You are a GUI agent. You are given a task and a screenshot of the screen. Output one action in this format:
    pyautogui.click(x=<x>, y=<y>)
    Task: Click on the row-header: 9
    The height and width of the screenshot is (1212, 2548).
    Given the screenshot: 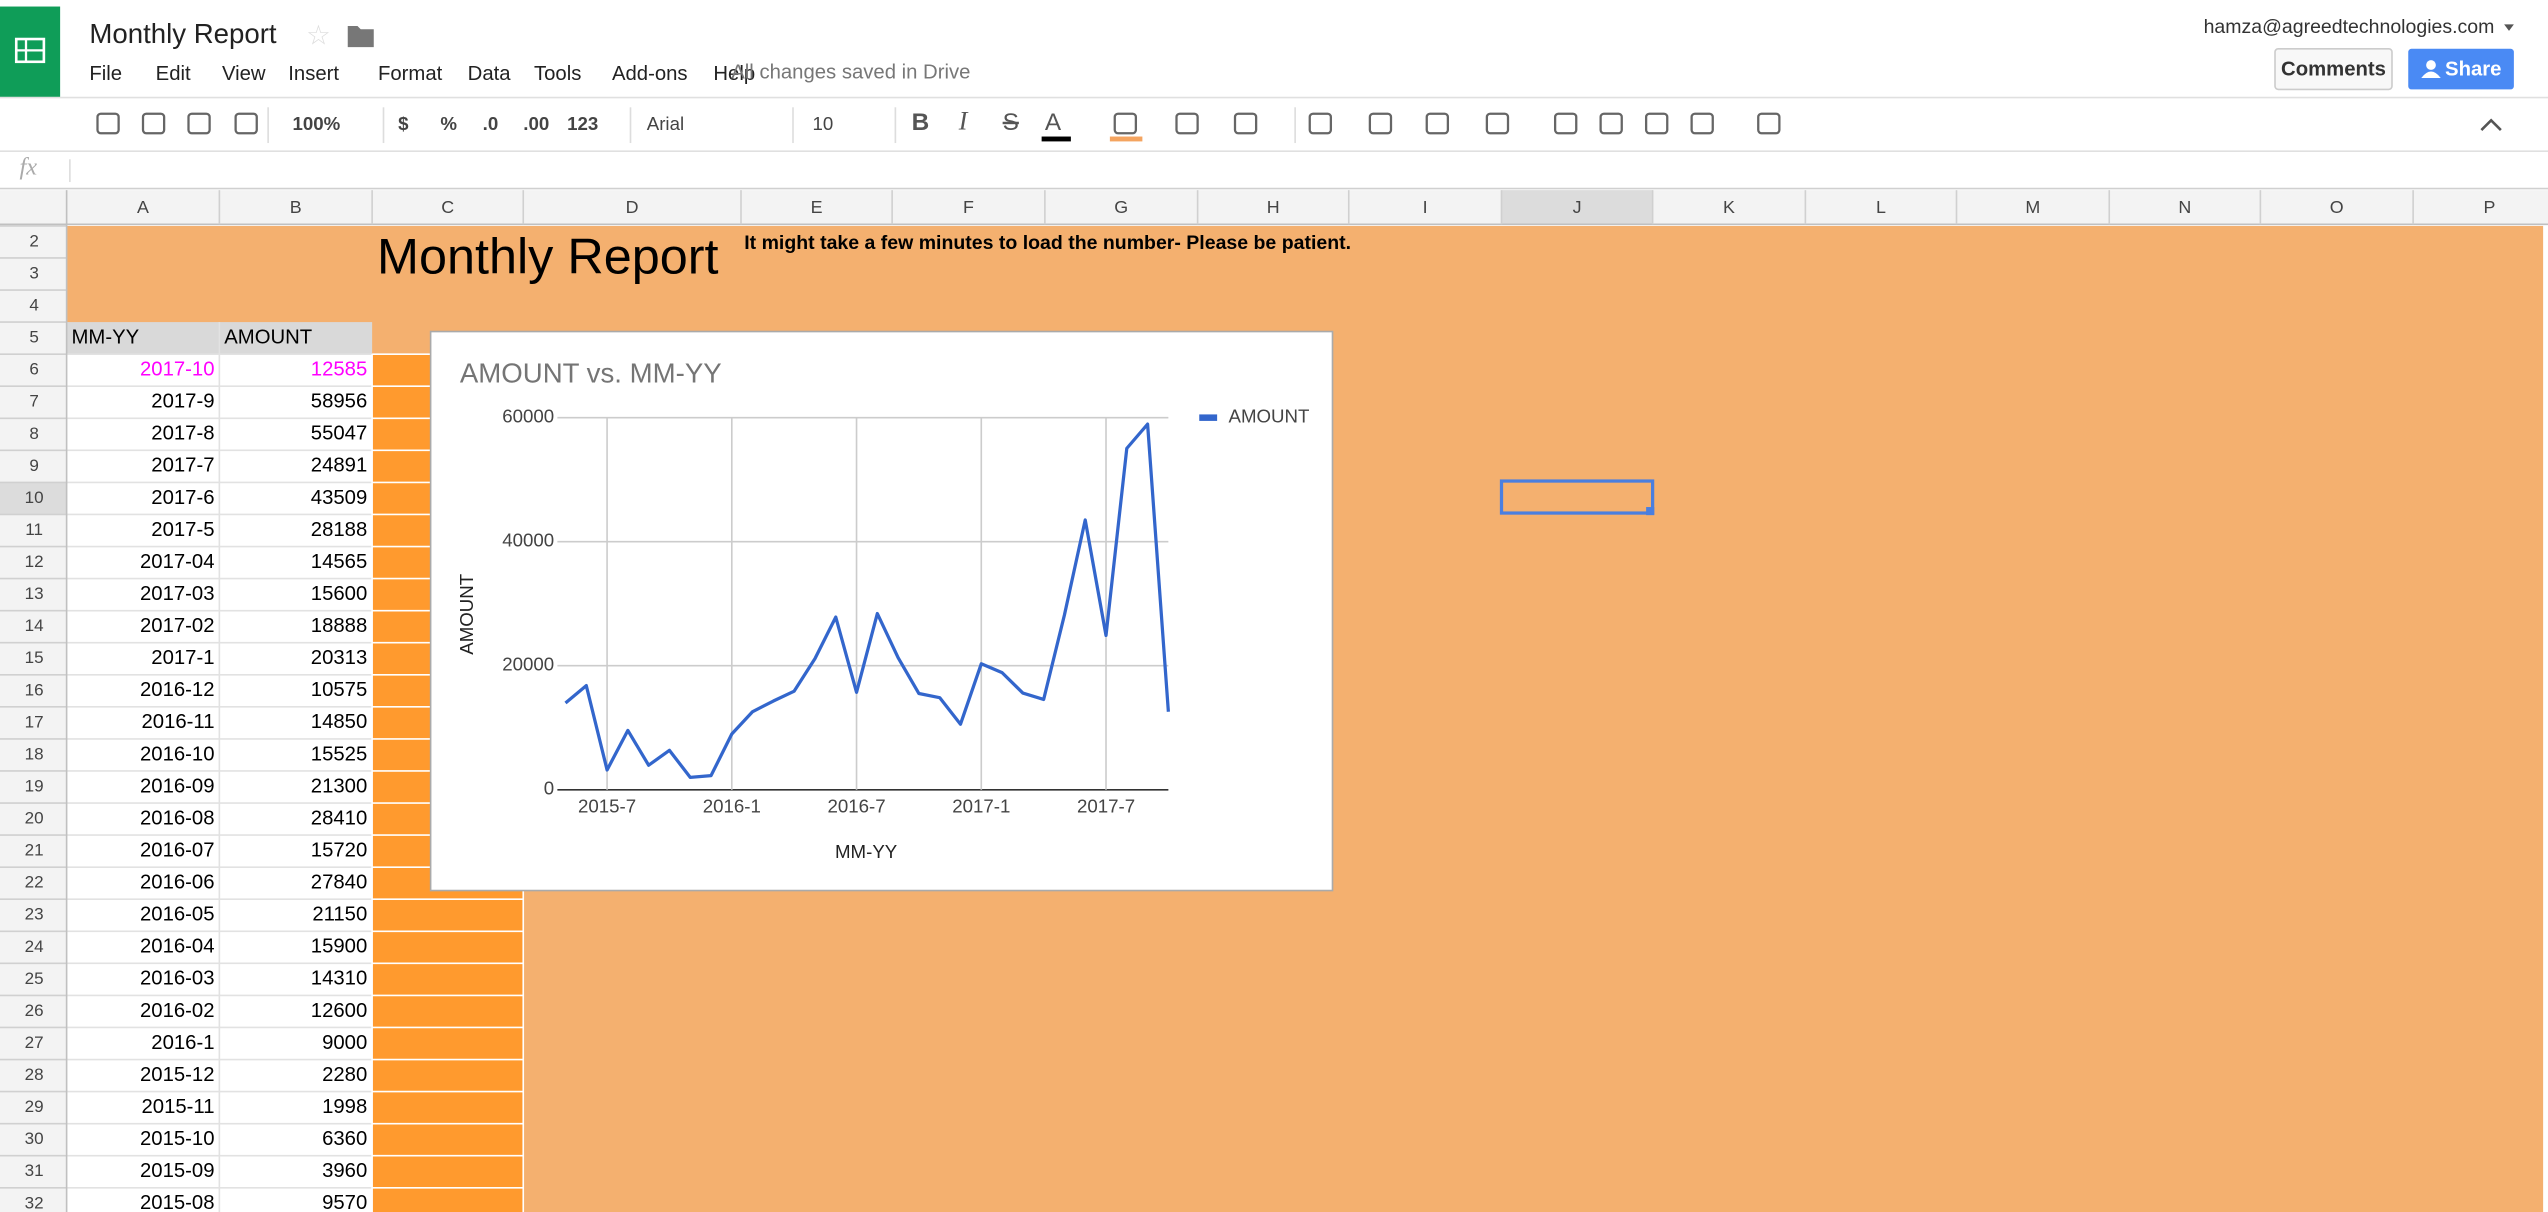 What is the action you would take?
    pyautogui.click(x=33, y=465)
    